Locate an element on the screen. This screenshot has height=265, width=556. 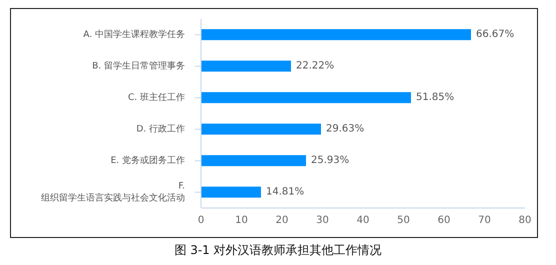
data-label: 29.63% is located at coordinates (345, 129).